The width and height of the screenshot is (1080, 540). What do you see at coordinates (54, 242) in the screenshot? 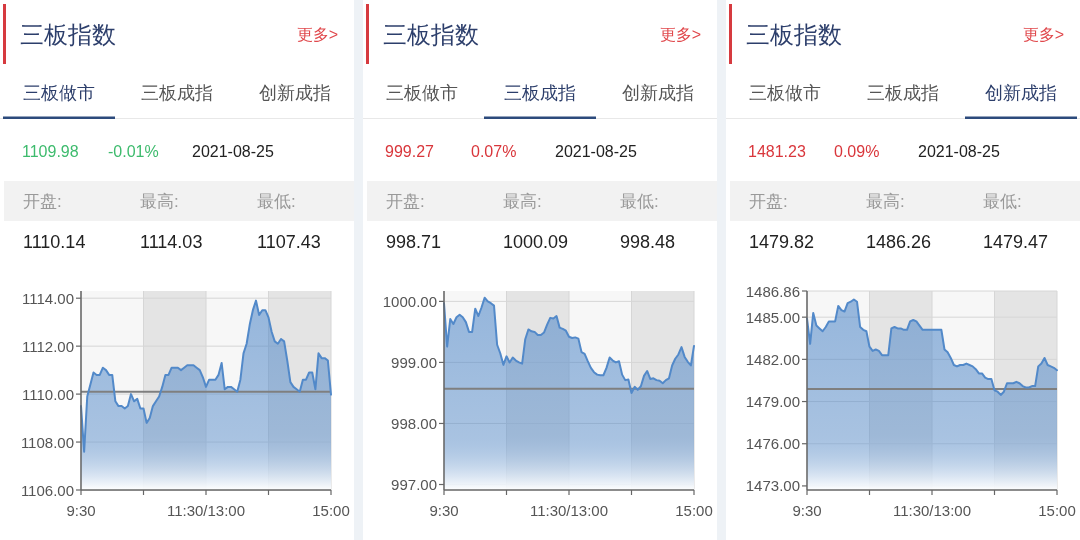
I see `annotation: 1110.14` at bounding box center [54, 242].